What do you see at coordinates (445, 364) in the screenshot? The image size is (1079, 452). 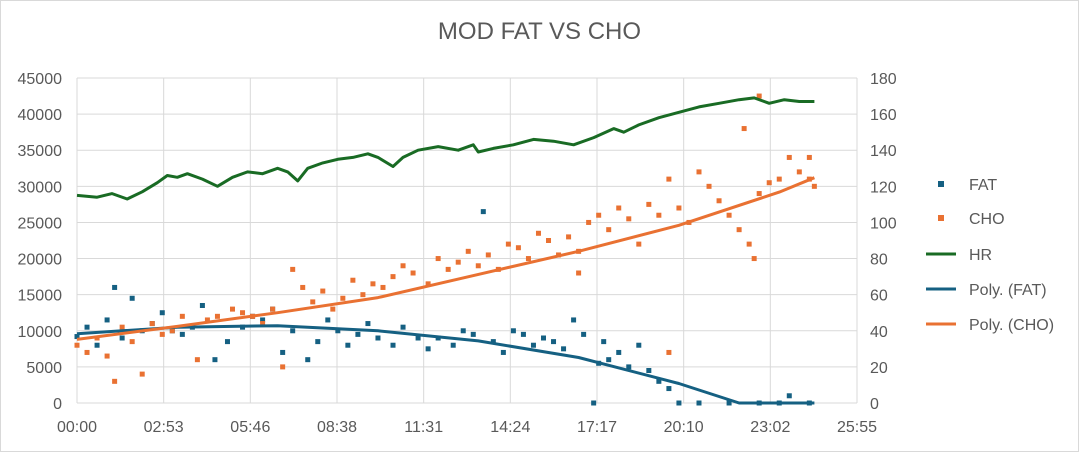 I see `series-poly-fat` at bounding box center [445, 364].